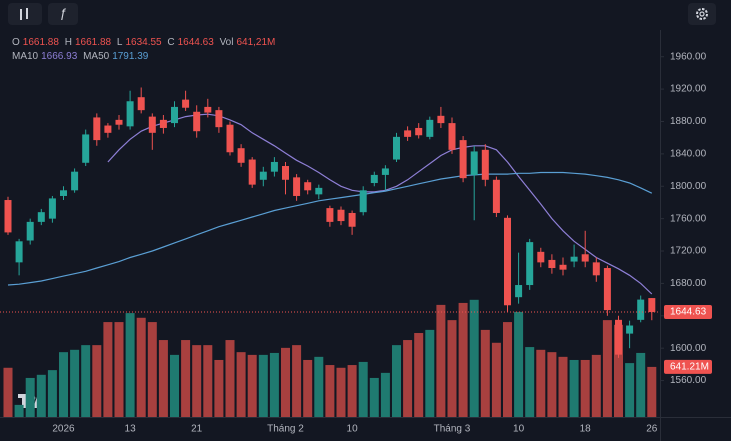  I want to click on legend-value: 1661.88, so click(93, 42).